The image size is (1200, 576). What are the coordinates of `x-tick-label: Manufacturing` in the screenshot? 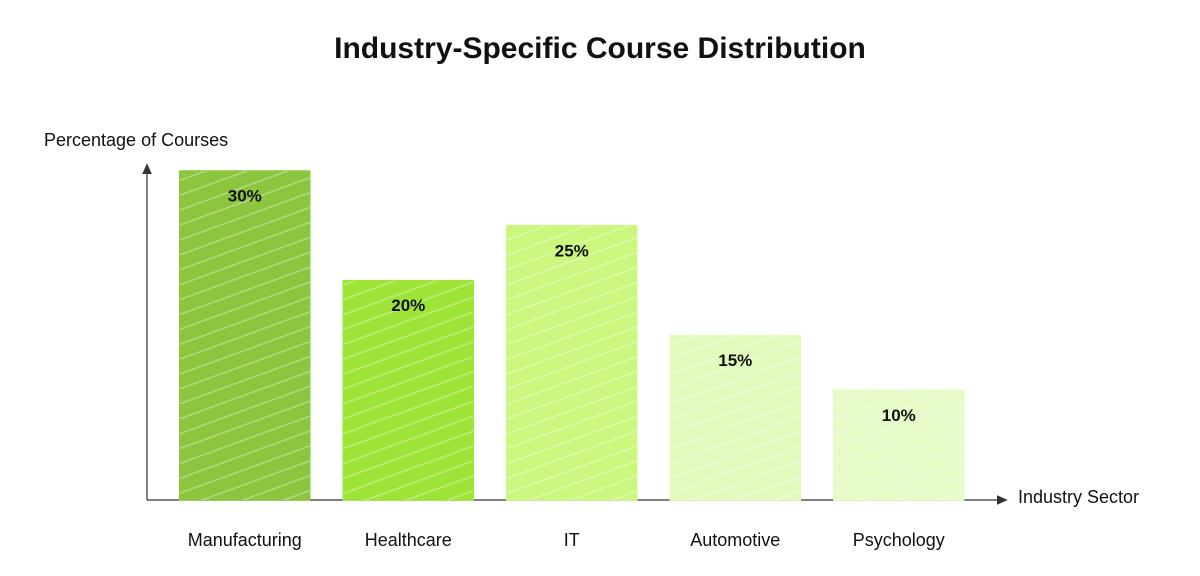 It's located at (245, 540).